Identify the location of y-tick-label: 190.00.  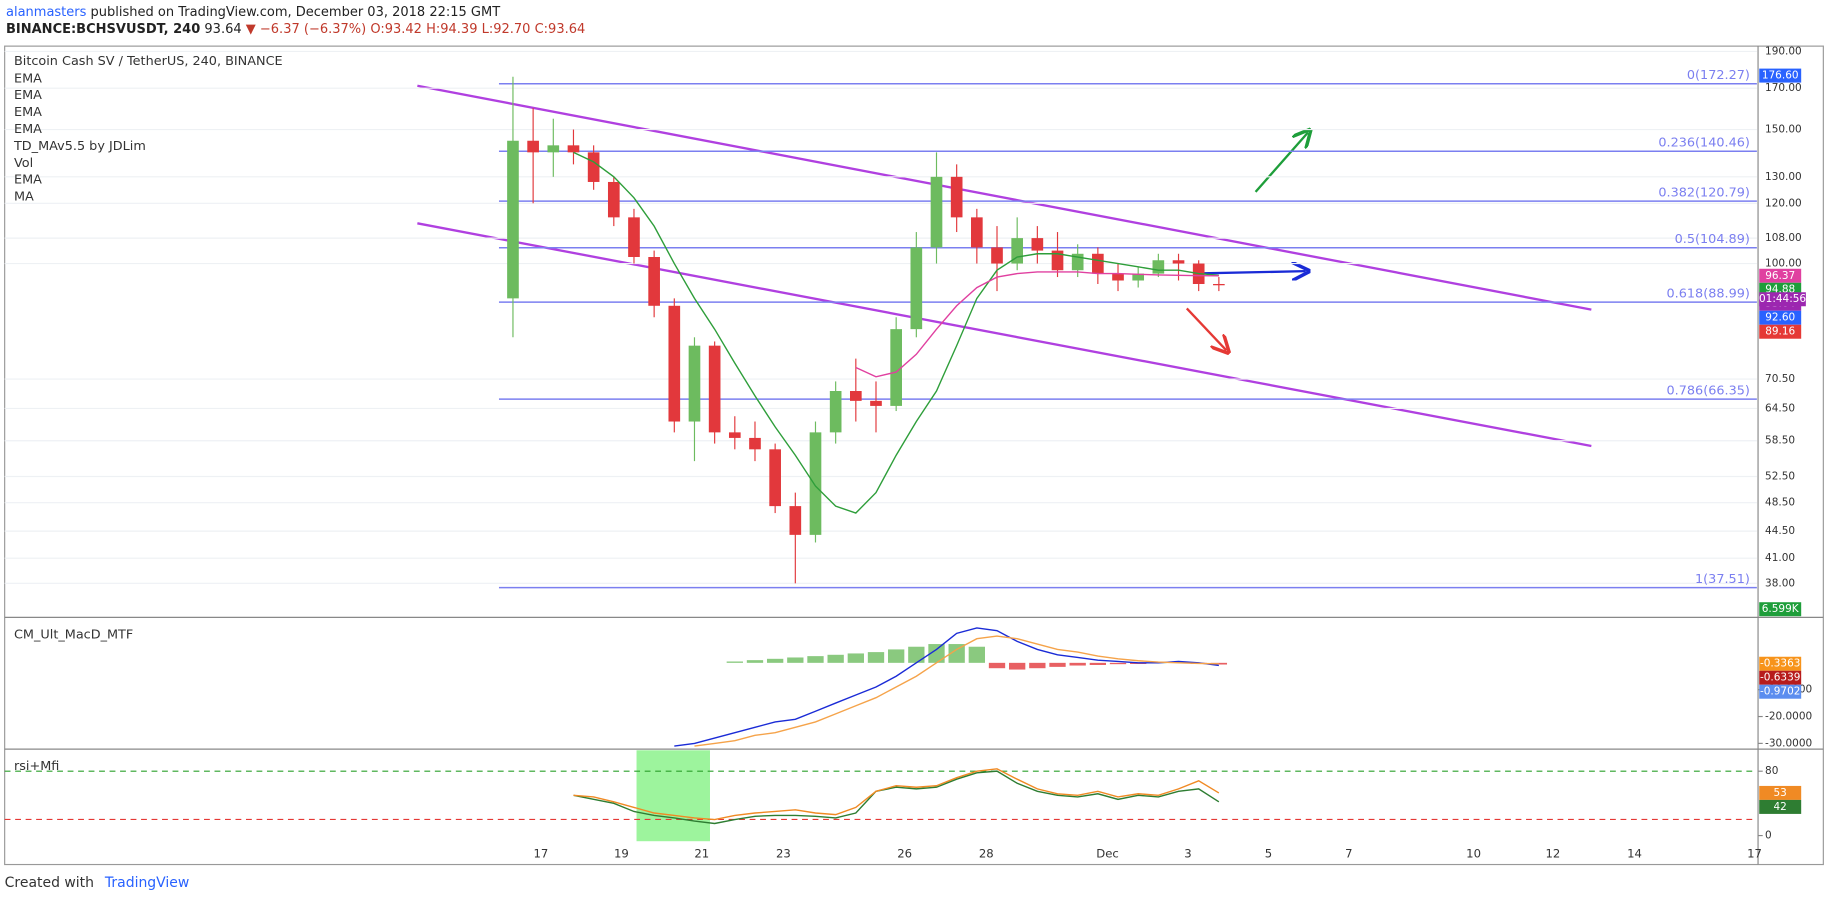
(1783, 51).